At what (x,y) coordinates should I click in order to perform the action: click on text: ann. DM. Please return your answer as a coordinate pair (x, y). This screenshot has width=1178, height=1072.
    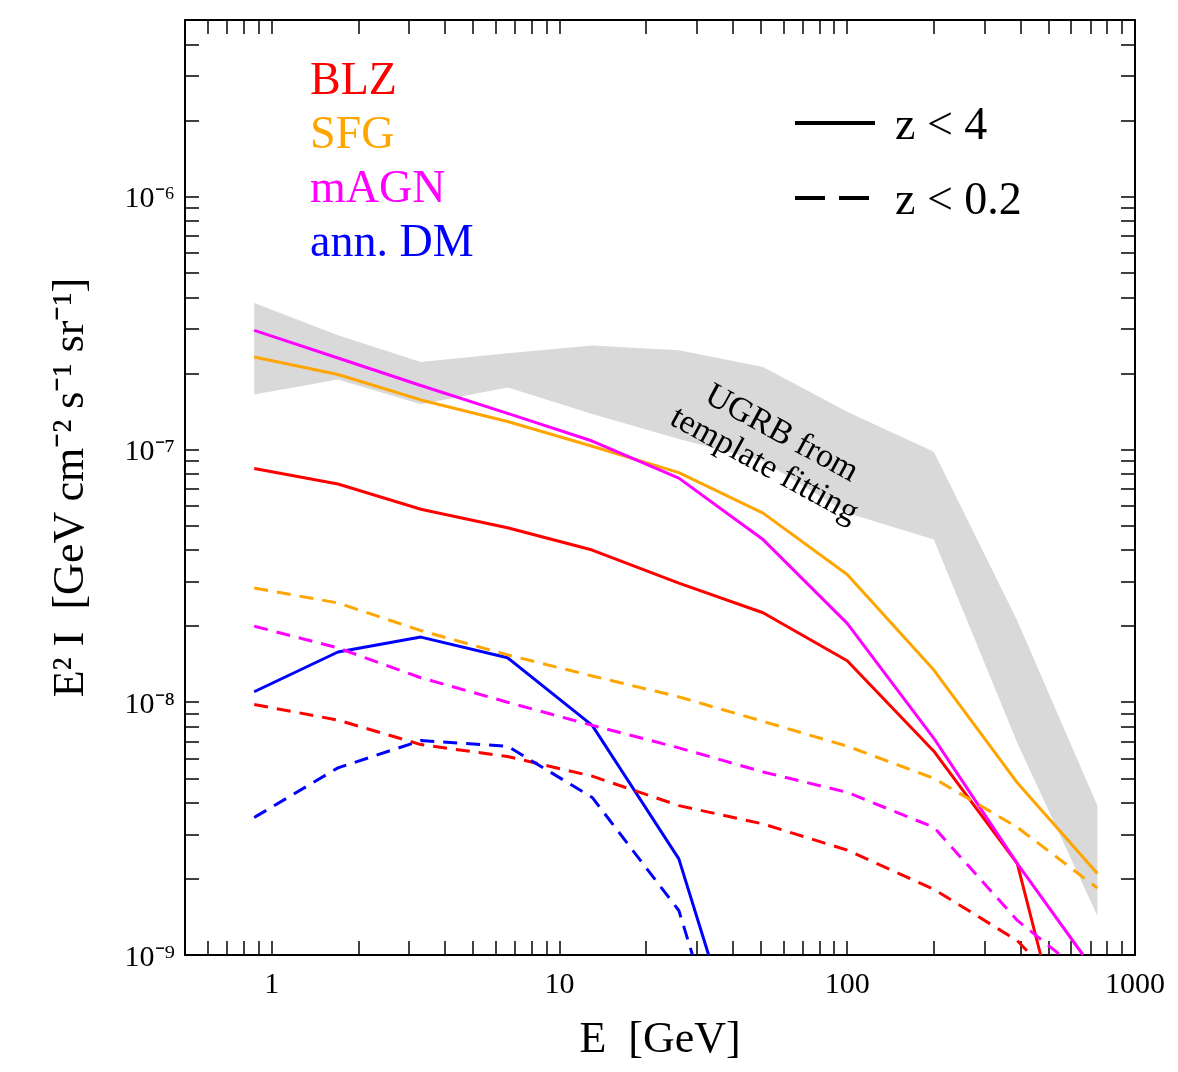
    Looking at the image, I should click on (392, 240).